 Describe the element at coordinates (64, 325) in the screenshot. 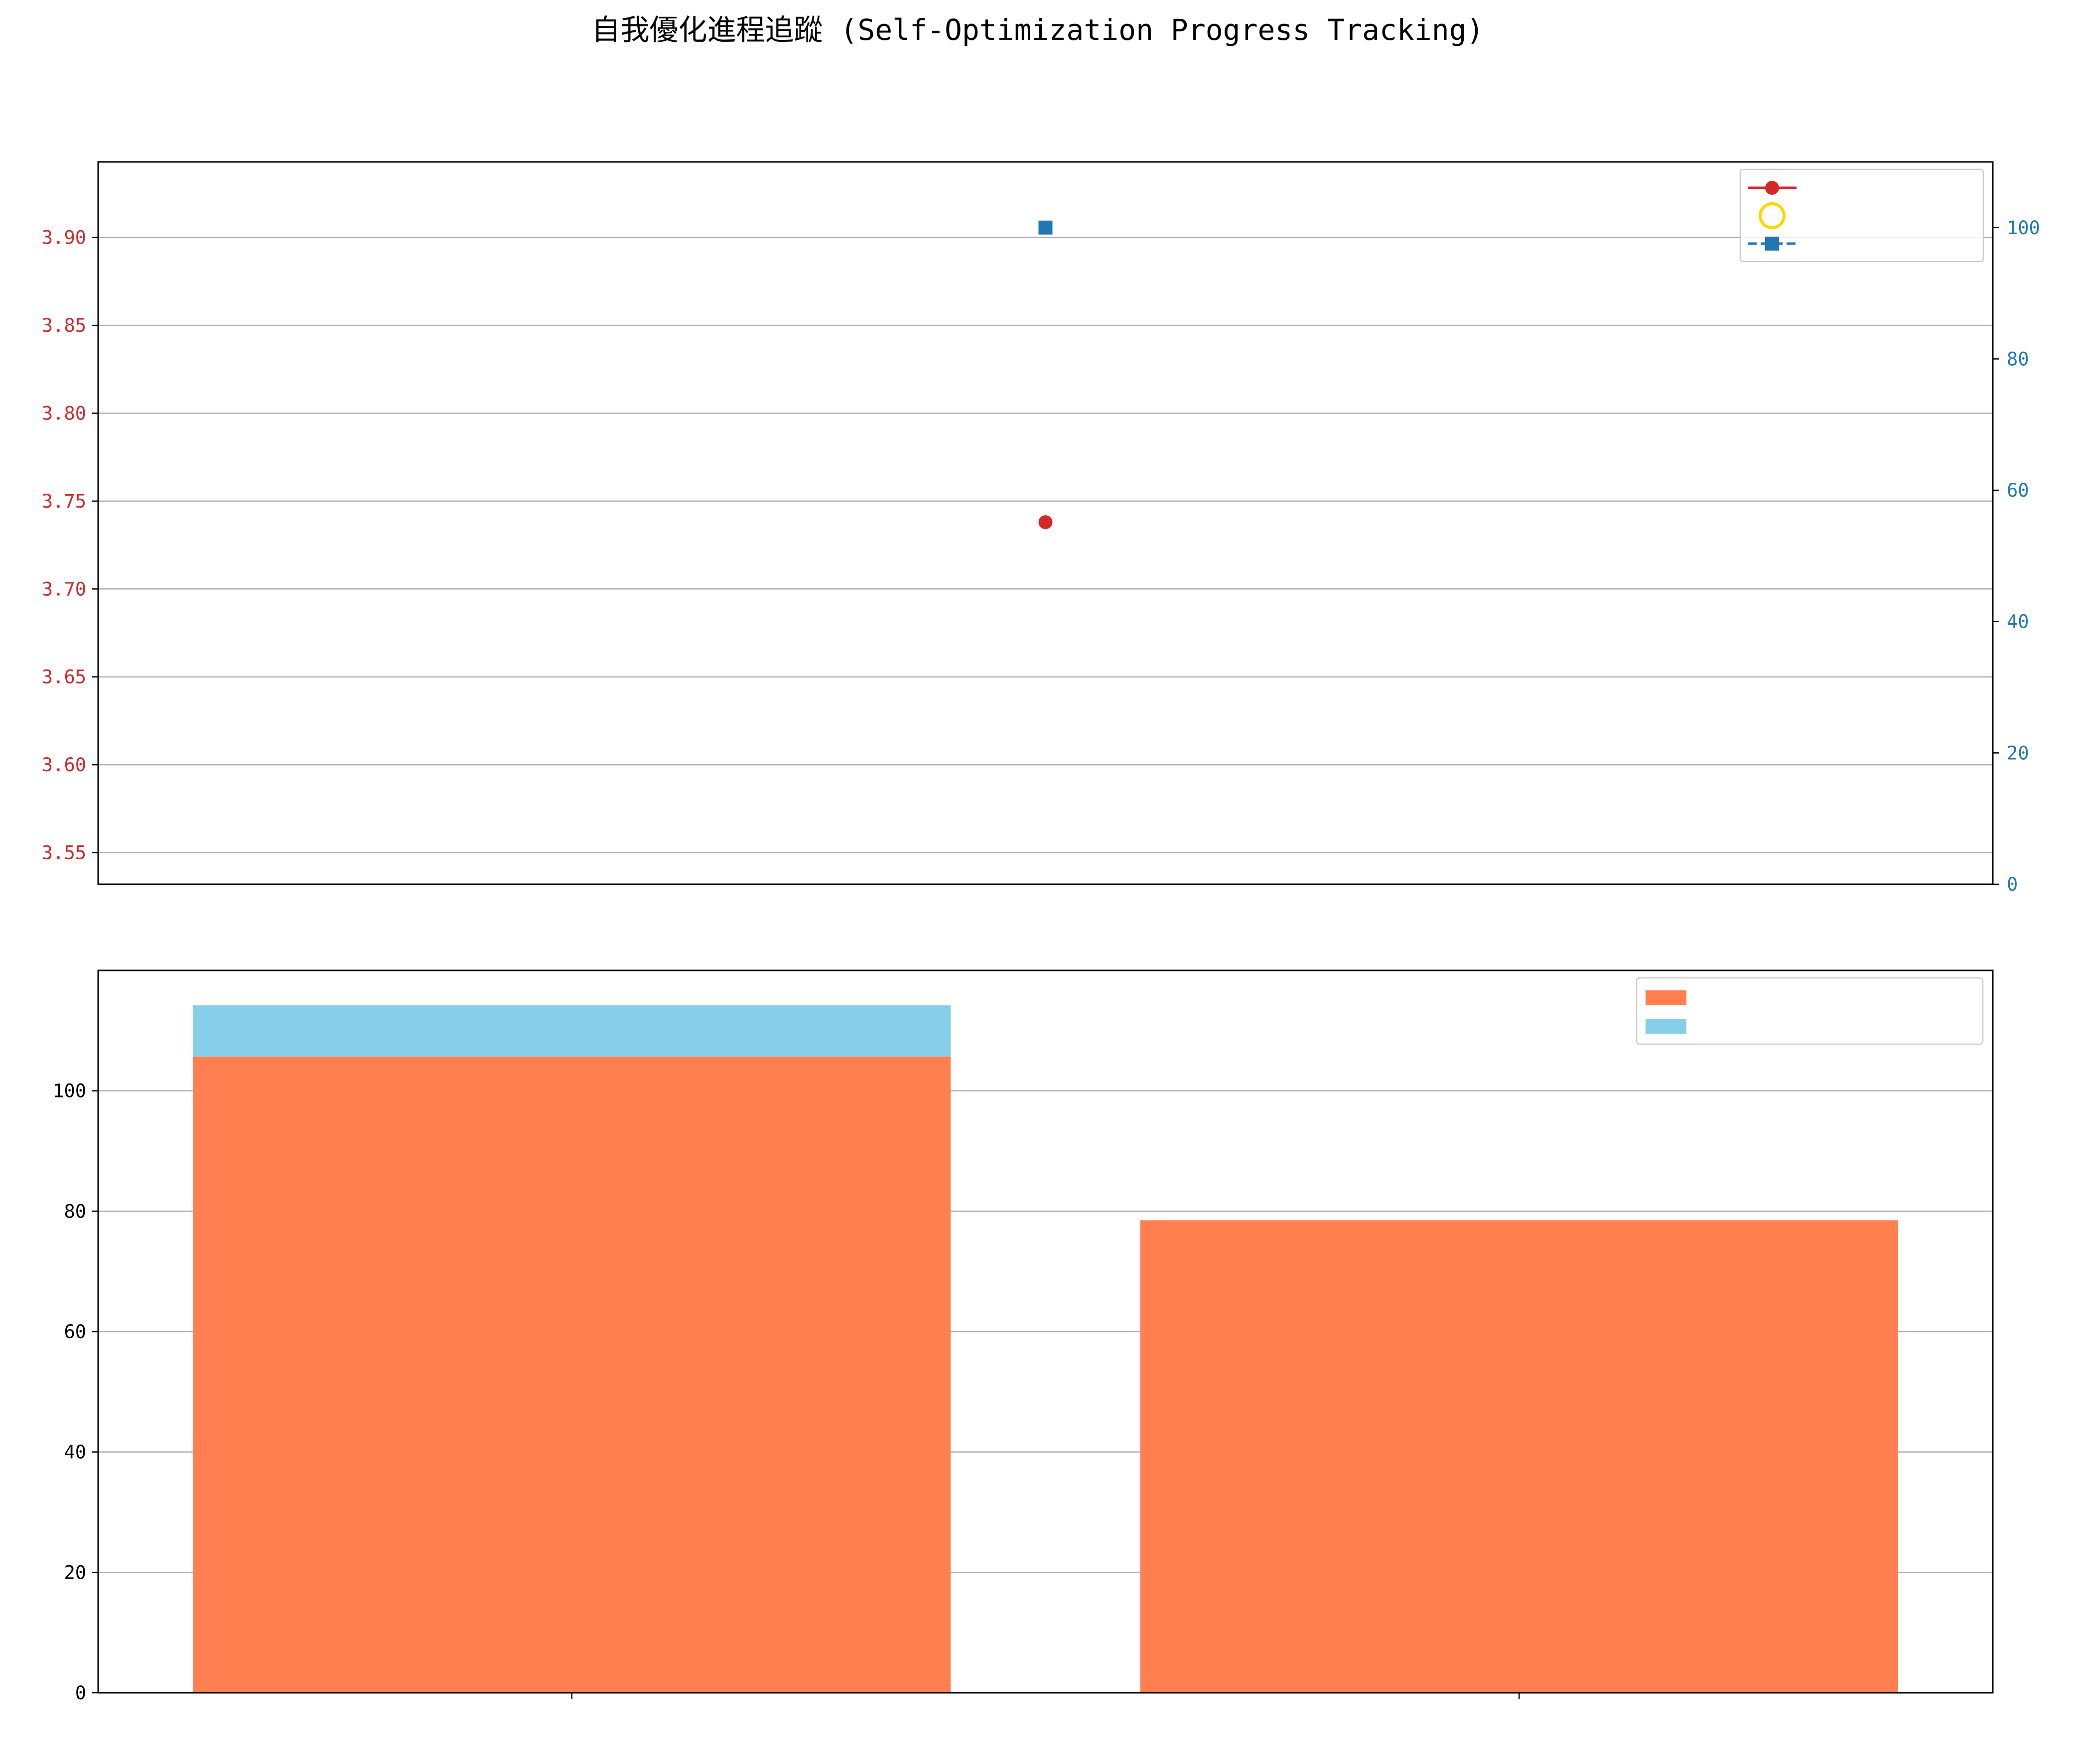

I see `y-tick-label: 3.85` at that location.